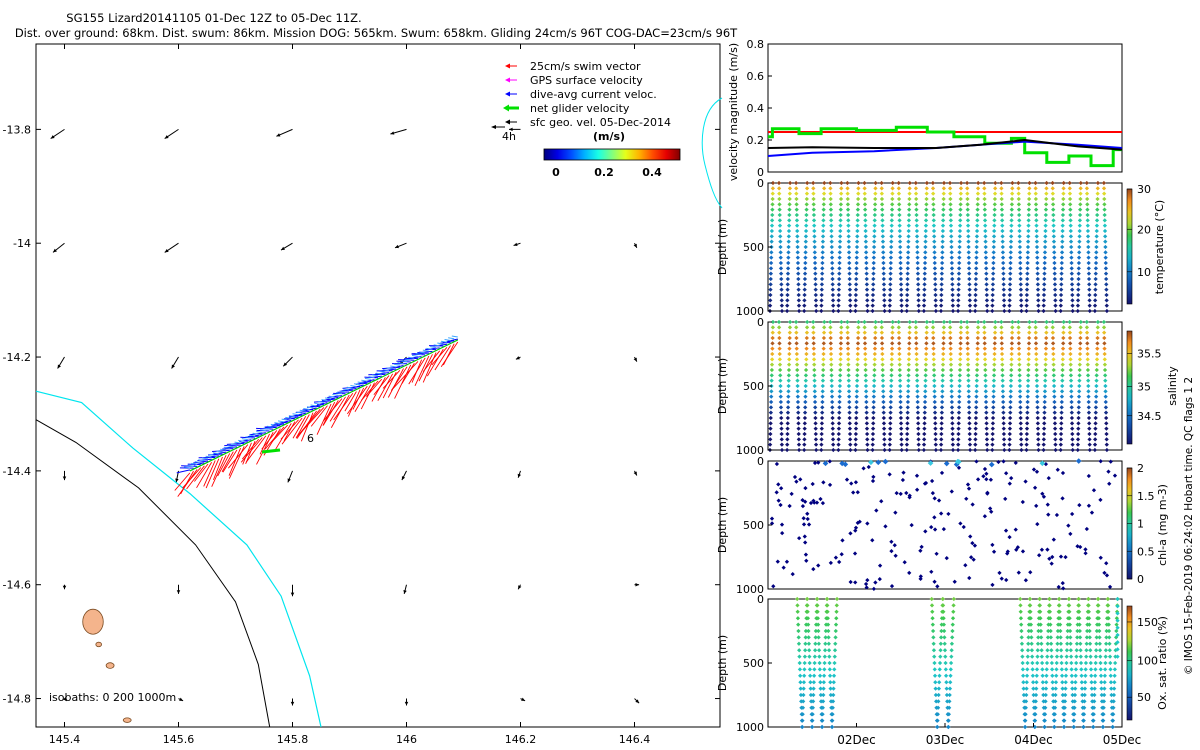  I want to click on colorbar-tick-label: 10, so click(1144, 272).